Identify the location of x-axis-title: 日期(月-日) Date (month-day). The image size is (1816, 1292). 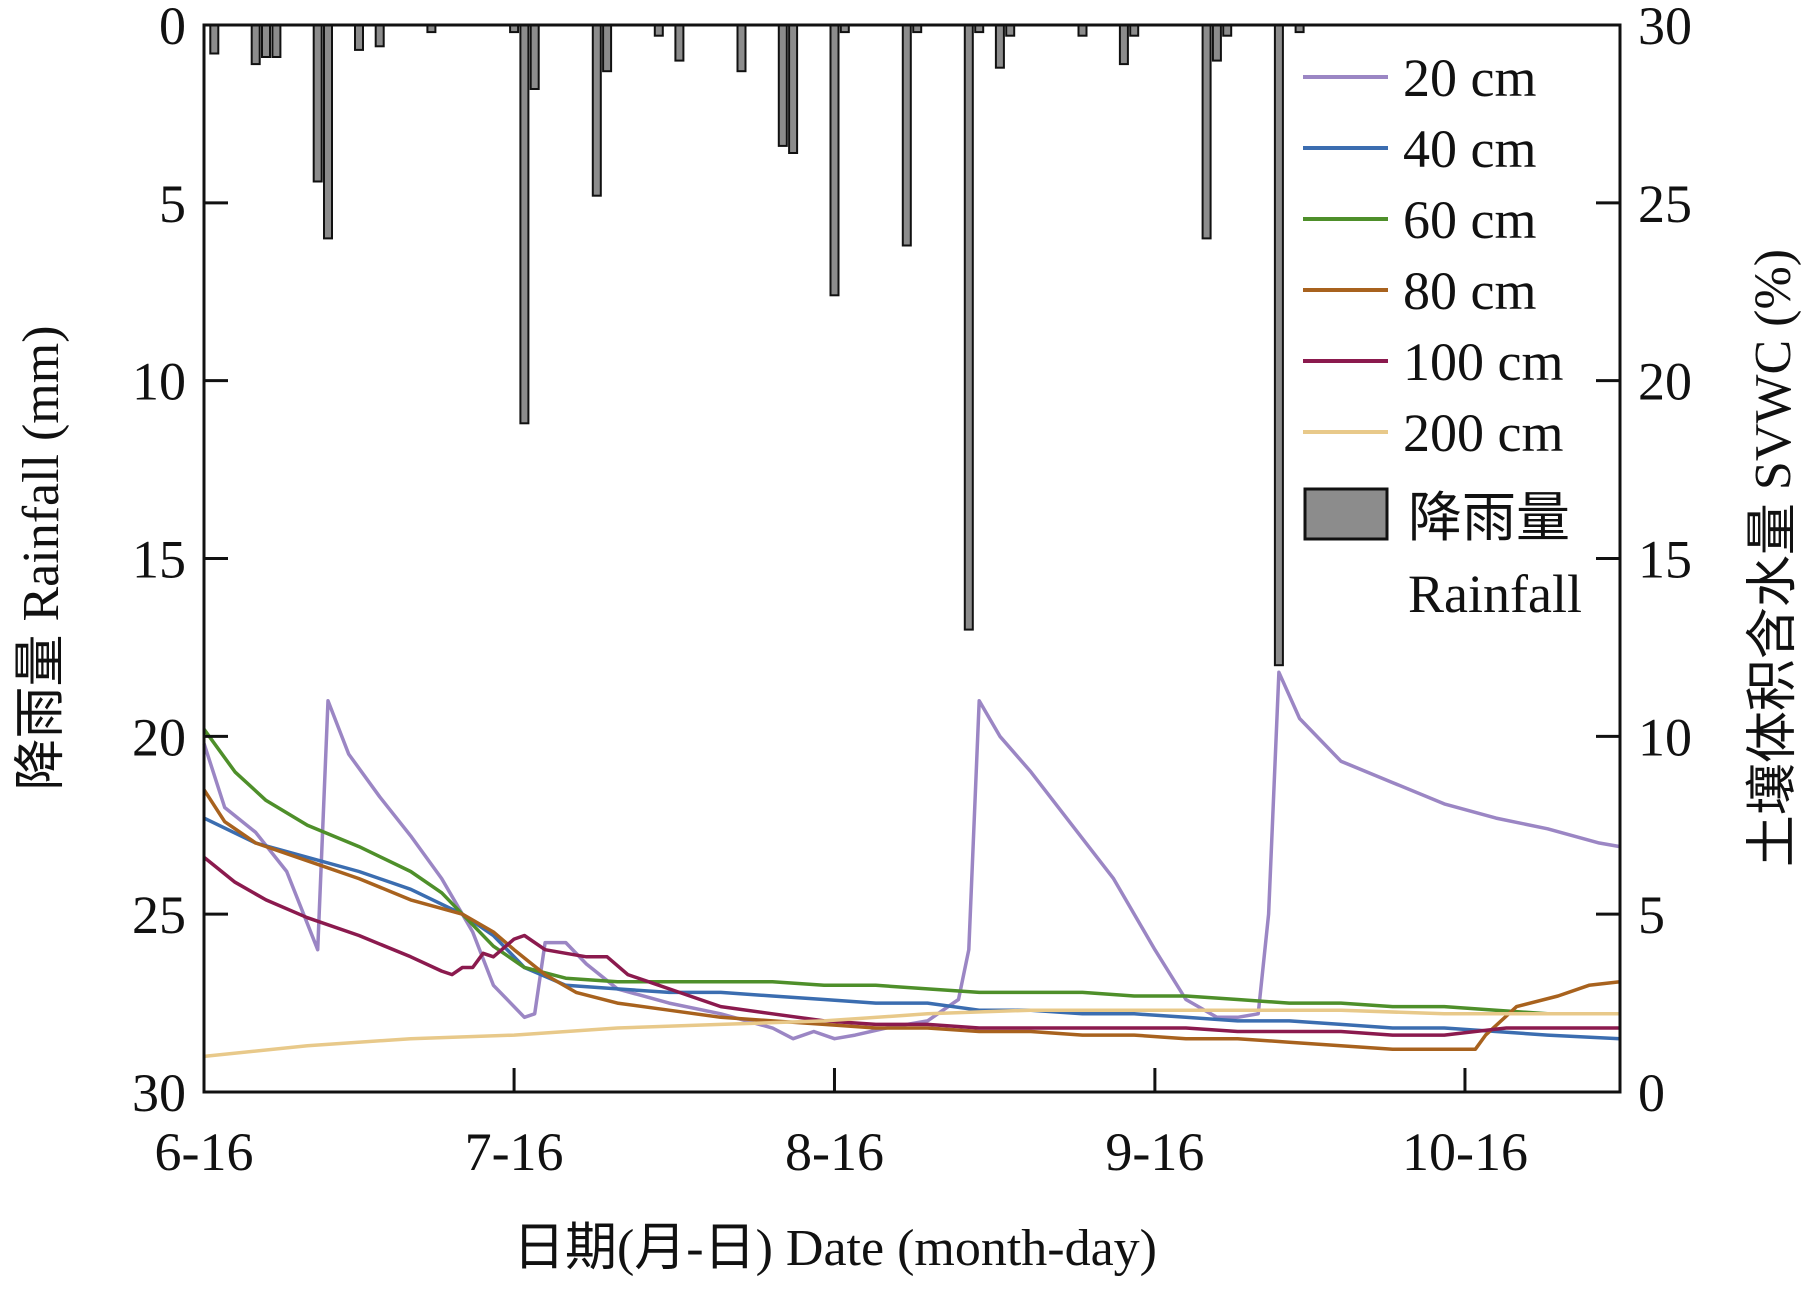
(835, 1248).